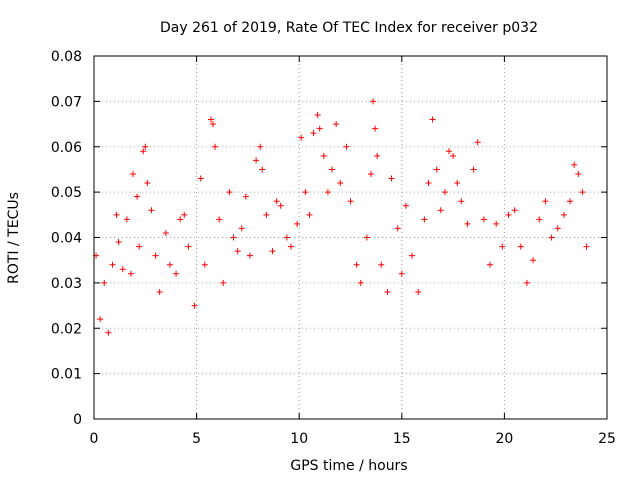  What do you see at coordinates (402, 439) in the screenshot?
I see `x-tick-label: 15` at bounding box center [402, 439].